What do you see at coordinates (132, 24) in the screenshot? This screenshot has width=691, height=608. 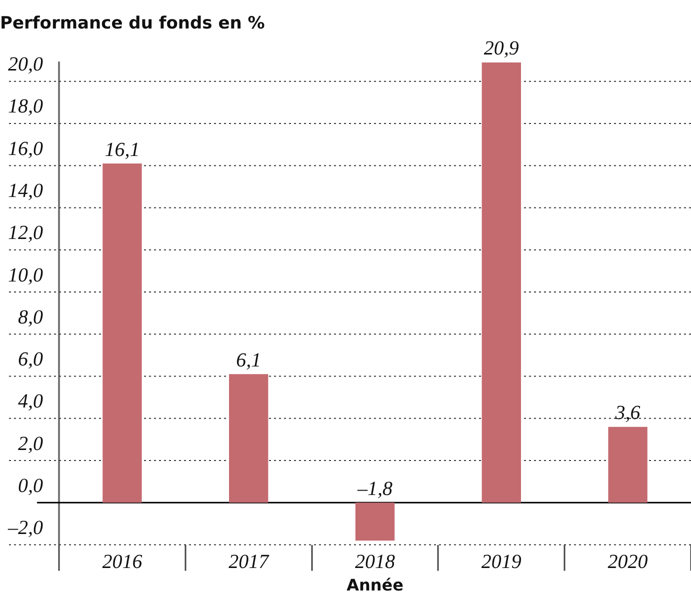 I see `chart-title: Performance du fonds en %` at bounding box center [132, 24].